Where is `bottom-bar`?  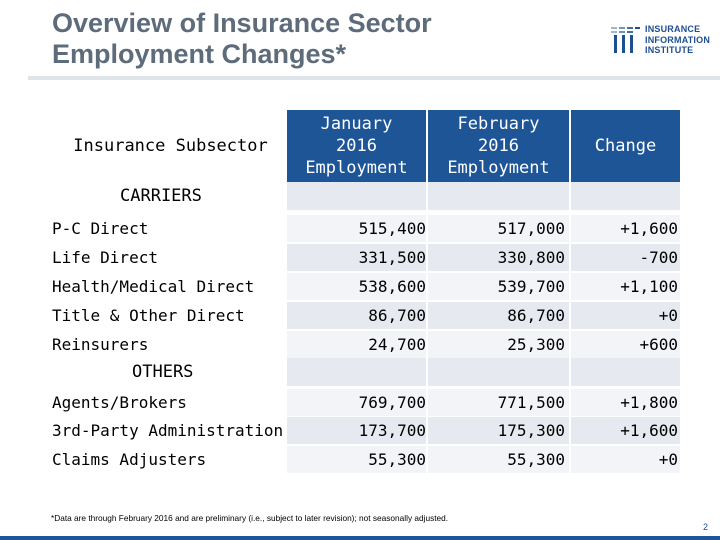
bottom-bar is located at coordinates (360, 538).